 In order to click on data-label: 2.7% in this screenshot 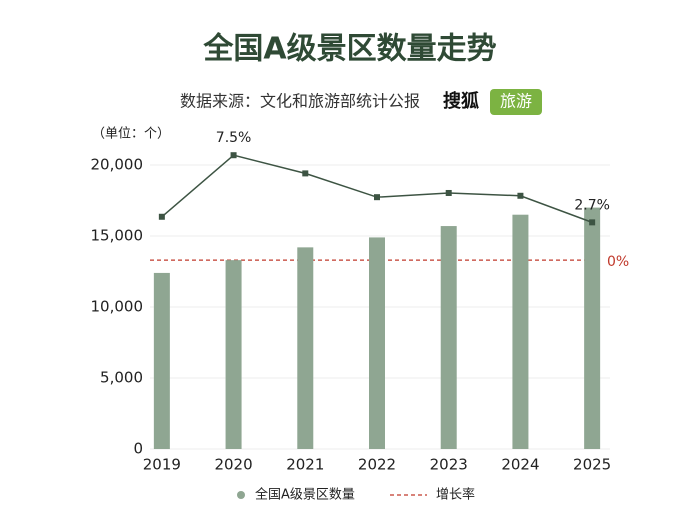, I will do `click(592, 205)`.